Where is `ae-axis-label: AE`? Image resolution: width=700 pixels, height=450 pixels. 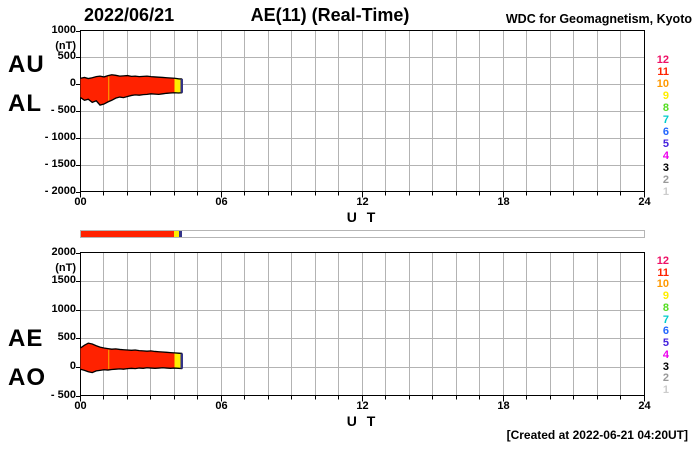 ae-axis-label: AE is located at coordinates (26, 338).